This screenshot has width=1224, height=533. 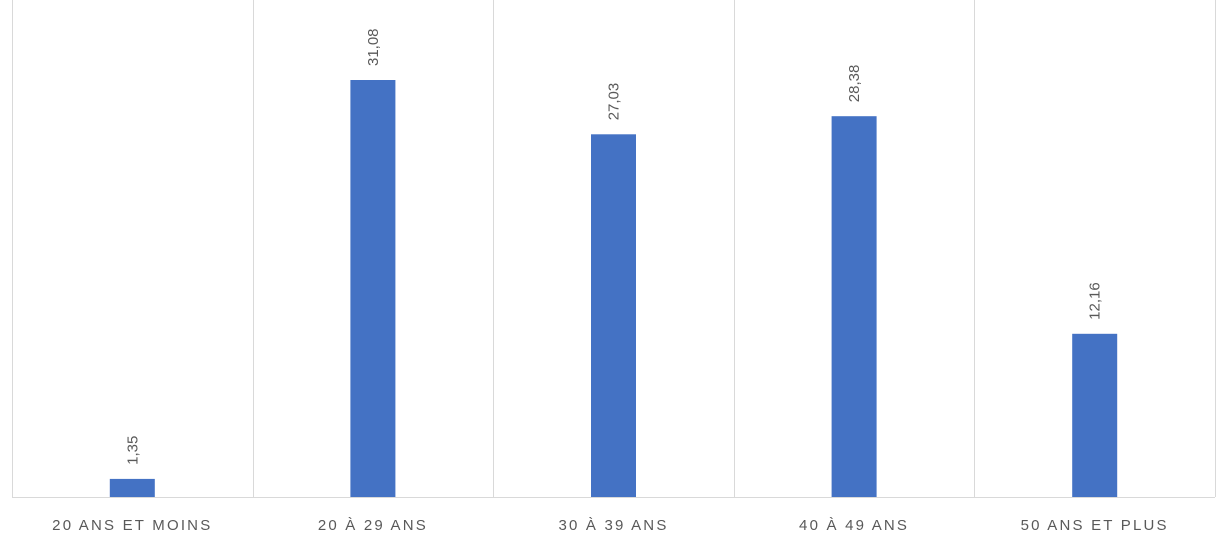 I want to click on value-label-4: 28,38, so click(x=854, y=84).